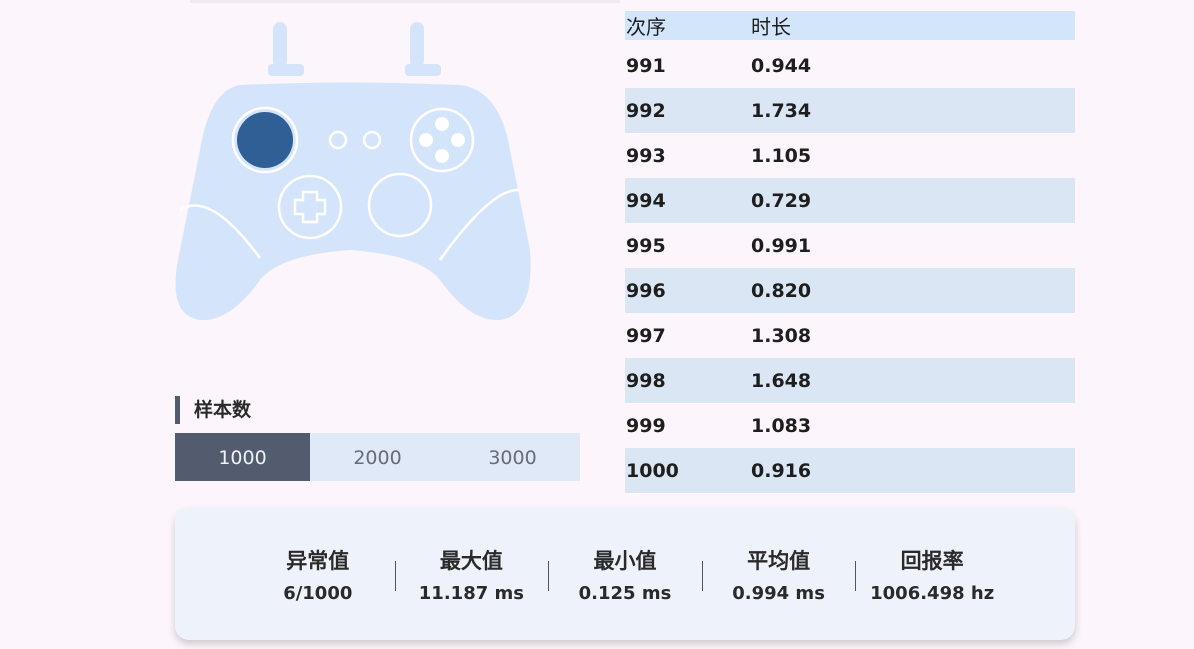 The width and height of the screenshot is (1194, 649). Describe the element at coordinates (850, 245) in the screenshot. I see `table-row: 995 0.991` at that location.